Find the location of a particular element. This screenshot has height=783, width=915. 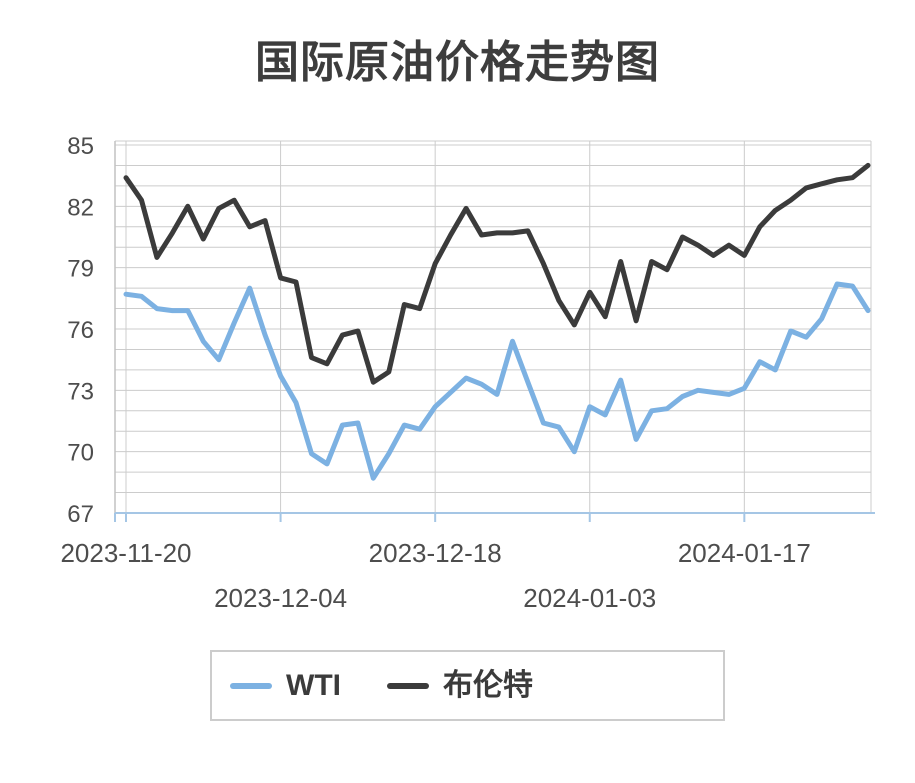

legend-item-brent: 布伦特 is located at coordinates (459, 685).